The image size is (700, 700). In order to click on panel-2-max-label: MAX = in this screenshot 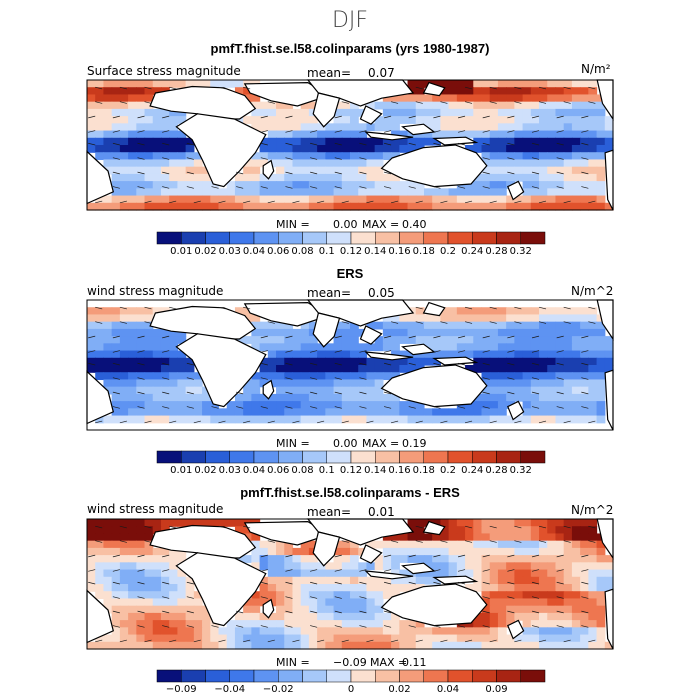, I will do `click(381, 443)`.